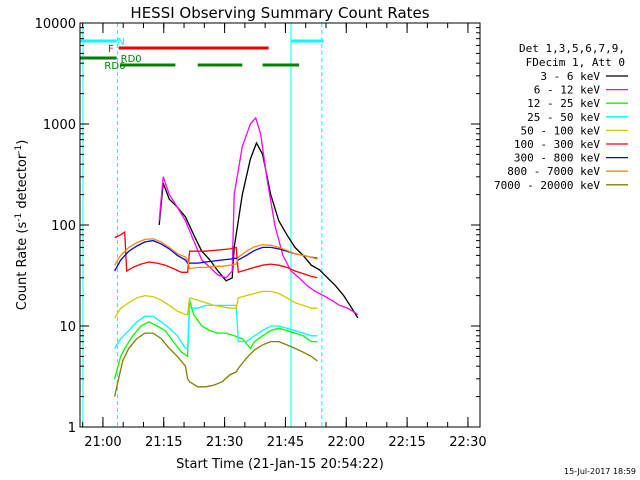 The image size is (640, 480). Describe the element at coordinates (19, 217) in the screenshot. I see `y-label-sup1: -1` at that location.